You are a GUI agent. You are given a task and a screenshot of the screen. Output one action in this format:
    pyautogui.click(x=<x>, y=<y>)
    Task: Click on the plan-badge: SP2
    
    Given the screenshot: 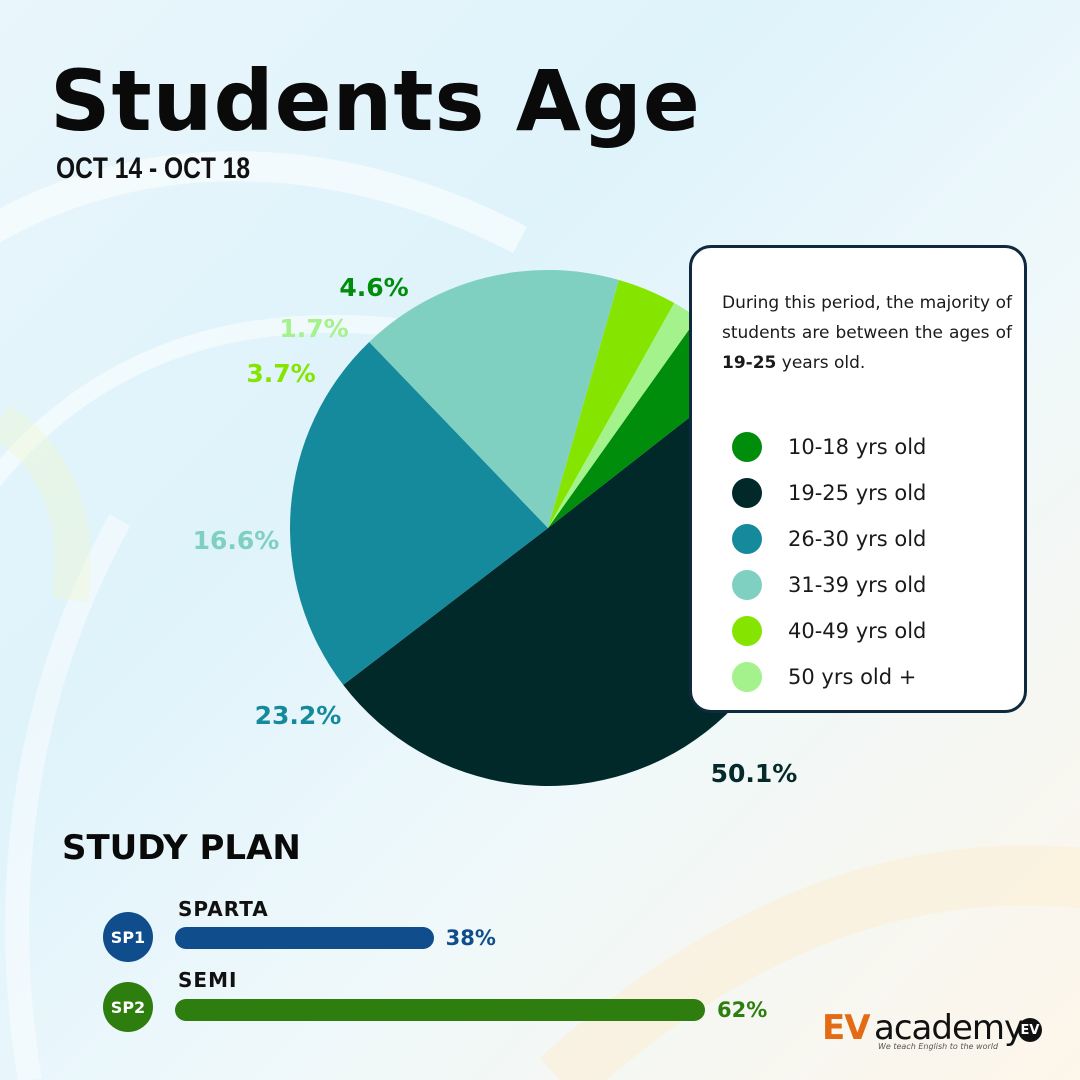 What is the action you would take?
    pyautogui.click(x=128, y=1007)
    